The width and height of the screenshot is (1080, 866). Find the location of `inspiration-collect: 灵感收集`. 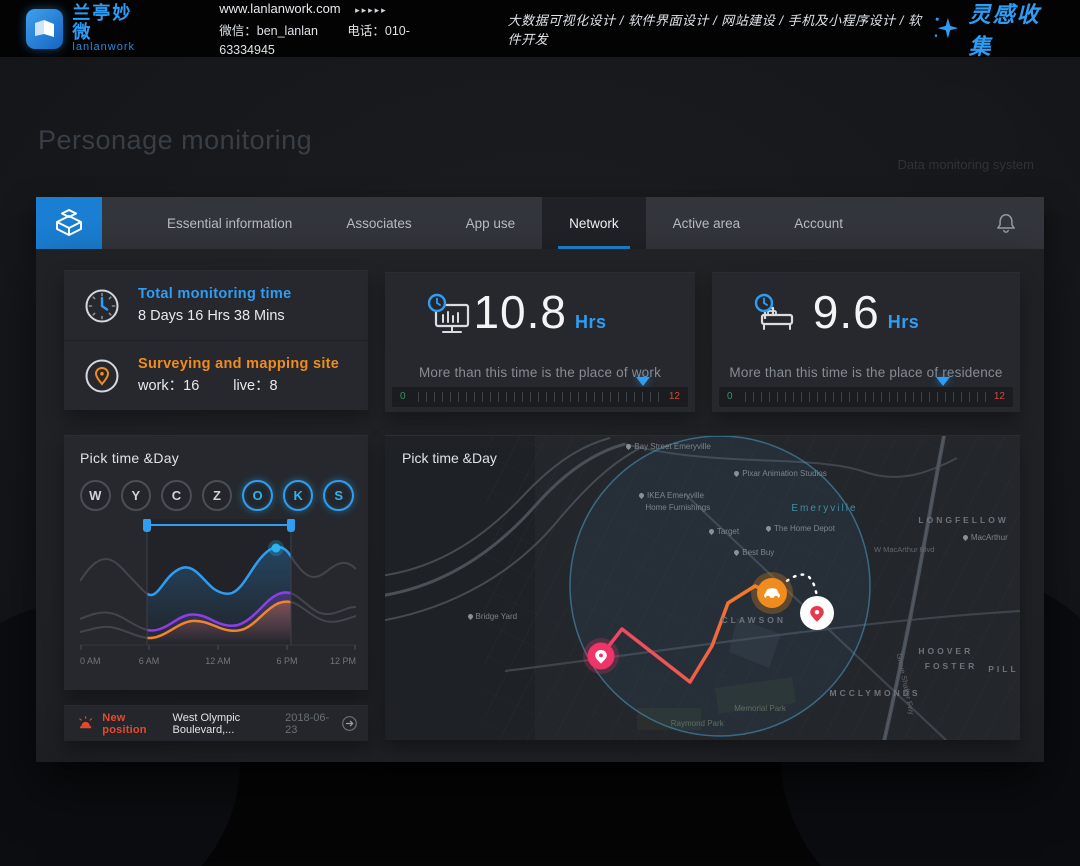

inspiration-collect: 灵感收集 is located at coordinates (995, 30).